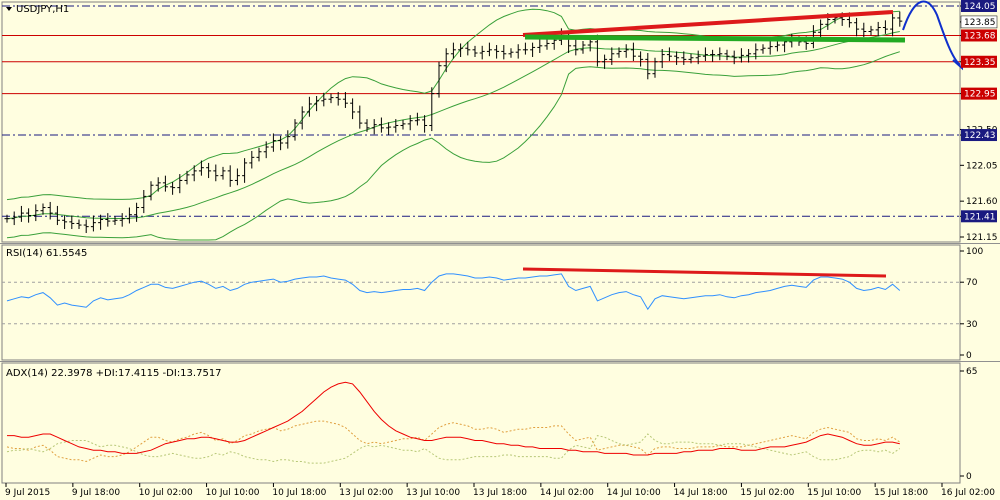 The image size is (1000, 500). I want to click on time-tick-label: 15 Jul 02:00, so click(767, 493).